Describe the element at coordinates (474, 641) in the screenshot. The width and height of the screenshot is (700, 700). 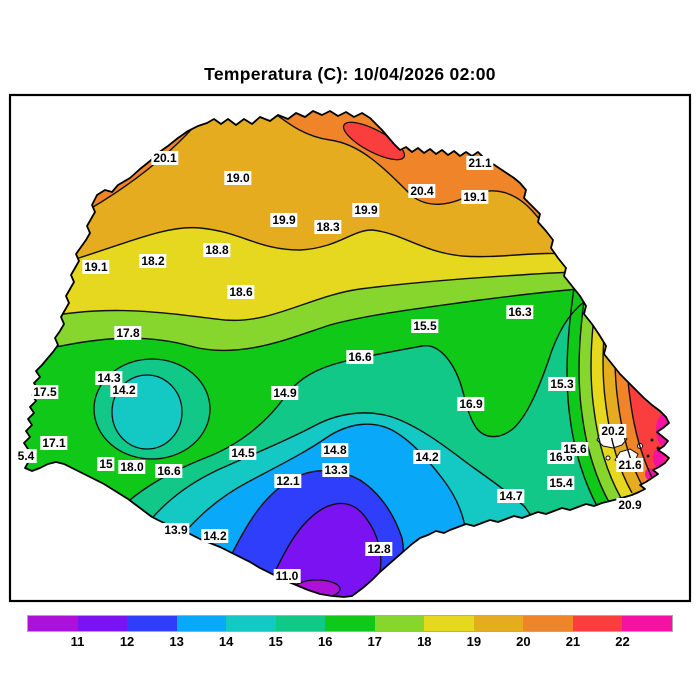
I see `colorbar-tick: 19` at that location.